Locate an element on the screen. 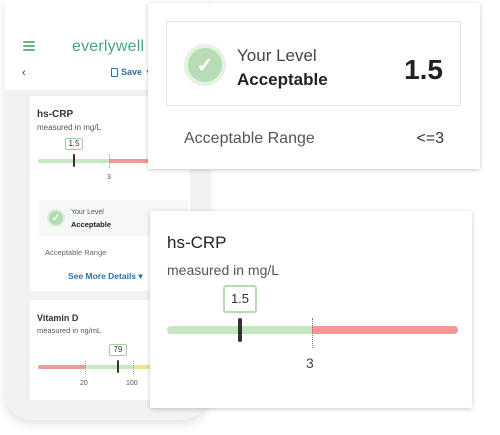  hscrp-unit: measured in mg/L is located at coordinates (223, 270).